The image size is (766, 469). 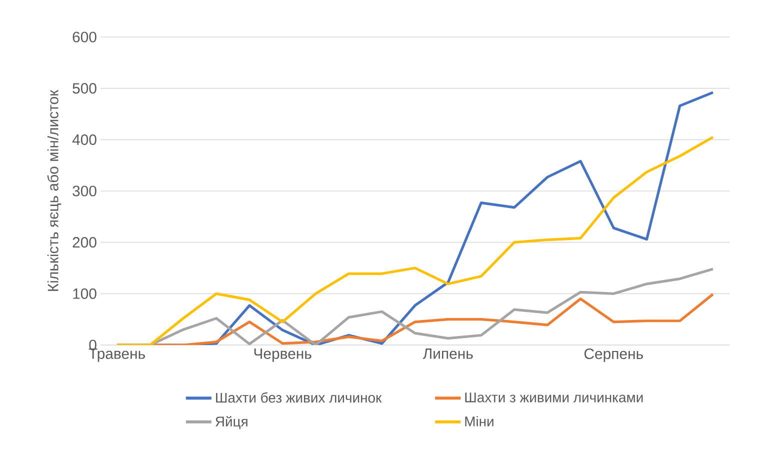 What do you see at coordinates (283, 355) in the screenshot?
I see `x-tick-label: Червень` at bounding box center [283, 355].